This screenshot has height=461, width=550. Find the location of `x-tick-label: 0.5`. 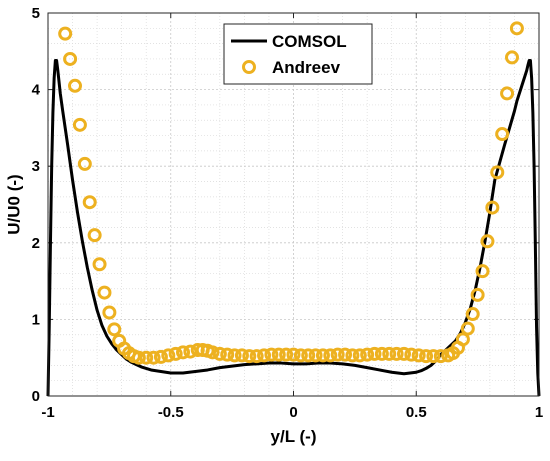

x-tick-label: 0.5 is located at coordinates (416, 412).